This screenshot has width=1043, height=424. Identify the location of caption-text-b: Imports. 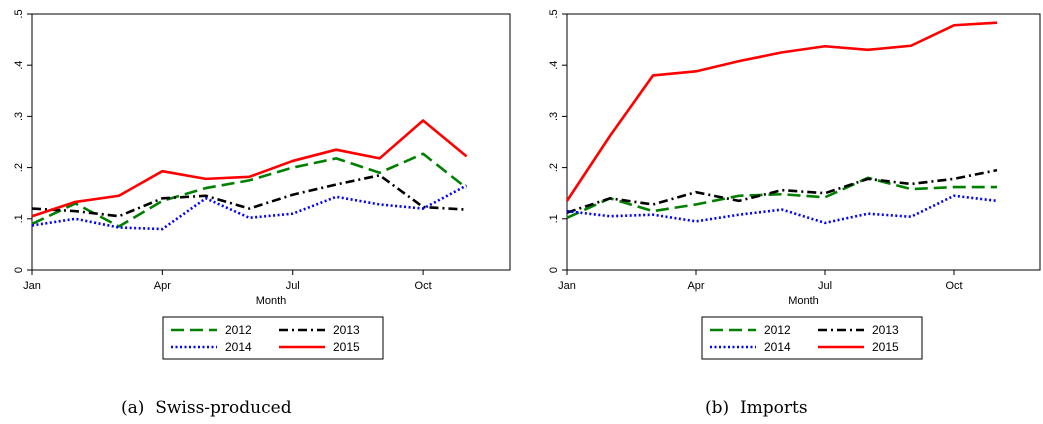
(773, 408).